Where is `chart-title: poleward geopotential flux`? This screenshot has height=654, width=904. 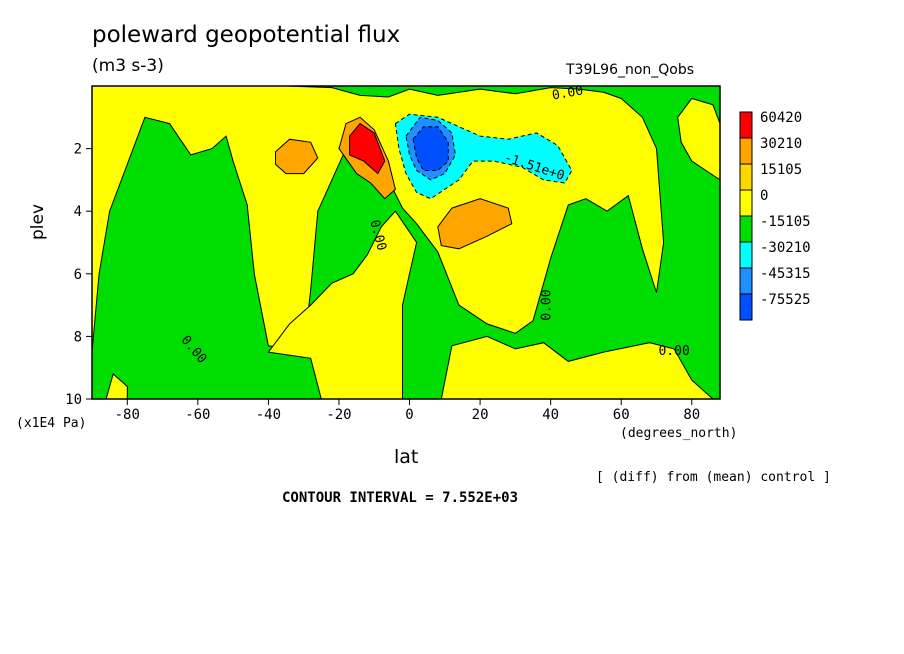
chart-title: poleward geopotential flux is located at coordinates (246, 35).